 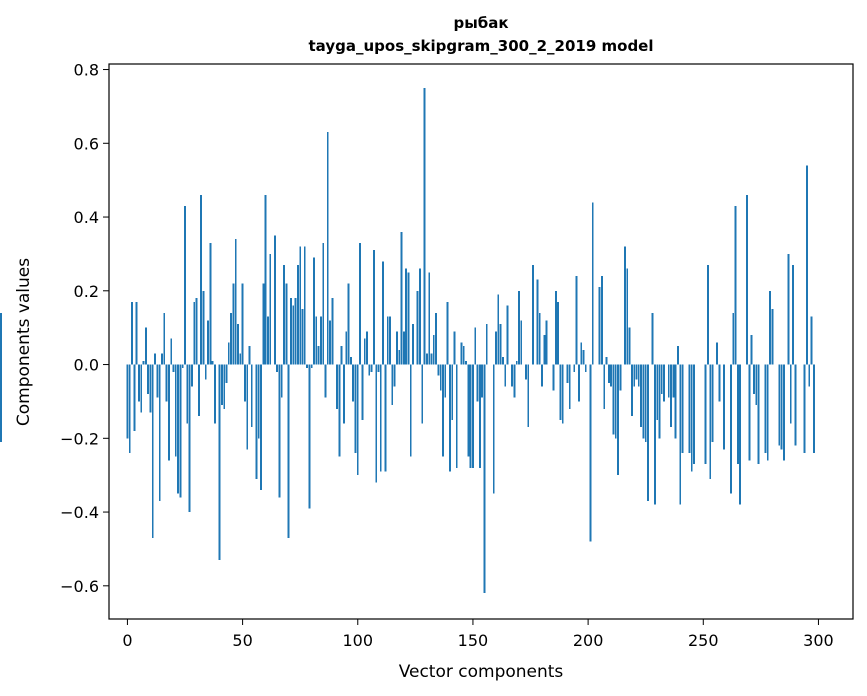 What do you see at coordinates (588, 640) in the screenshot?
I see `x-tick-label: 200` at bounding box center [588, 640].